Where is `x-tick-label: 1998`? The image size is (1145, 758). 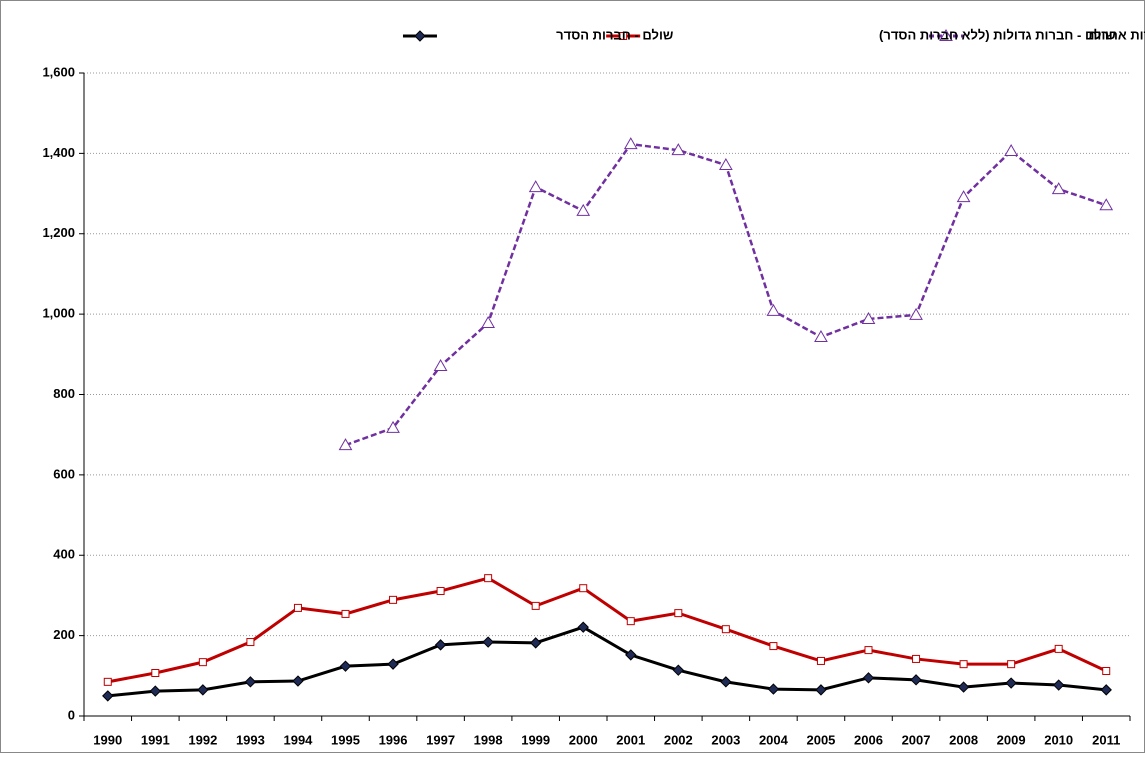
x-tick-label: 1998 is located at coordinates (488, 739).